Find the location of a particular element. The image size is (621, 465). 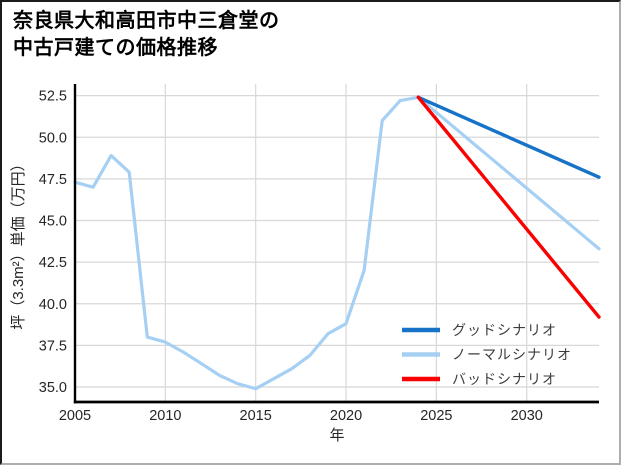

chart-title-line-1: 奈良県大和高田市中三倉堂の is located at coordinates (146, 21).